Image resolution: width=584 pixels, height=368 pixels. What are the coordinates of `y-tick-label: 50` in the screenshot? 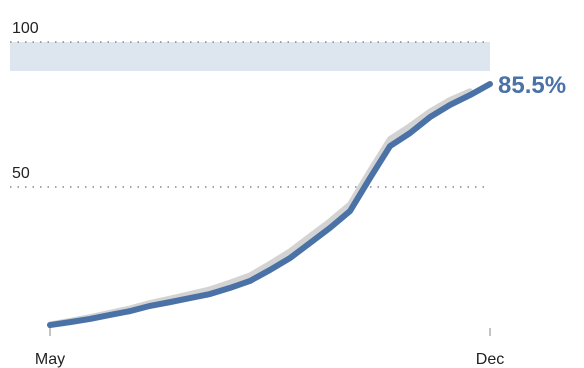 It's located at (21, 173).